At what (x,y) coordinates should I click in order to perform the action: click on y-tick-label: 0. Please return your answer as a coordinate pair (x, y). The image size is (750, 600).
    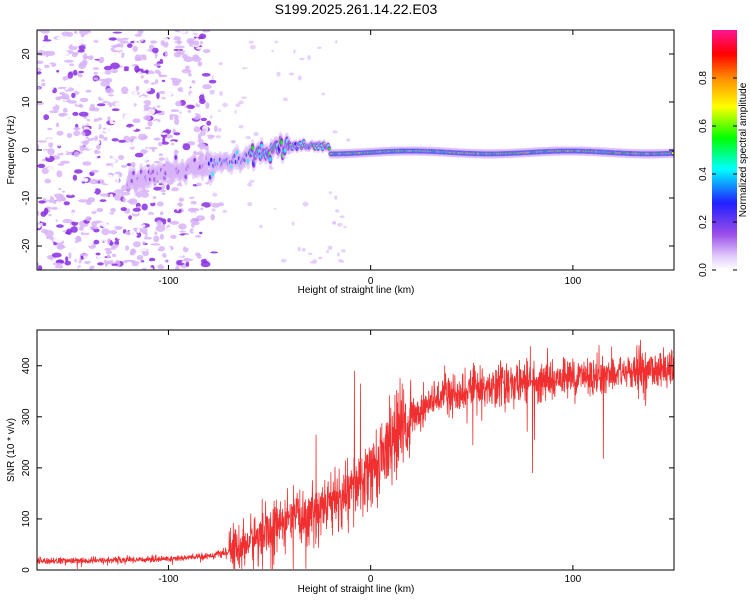
    Looking at the image, I should click on (26, 150).